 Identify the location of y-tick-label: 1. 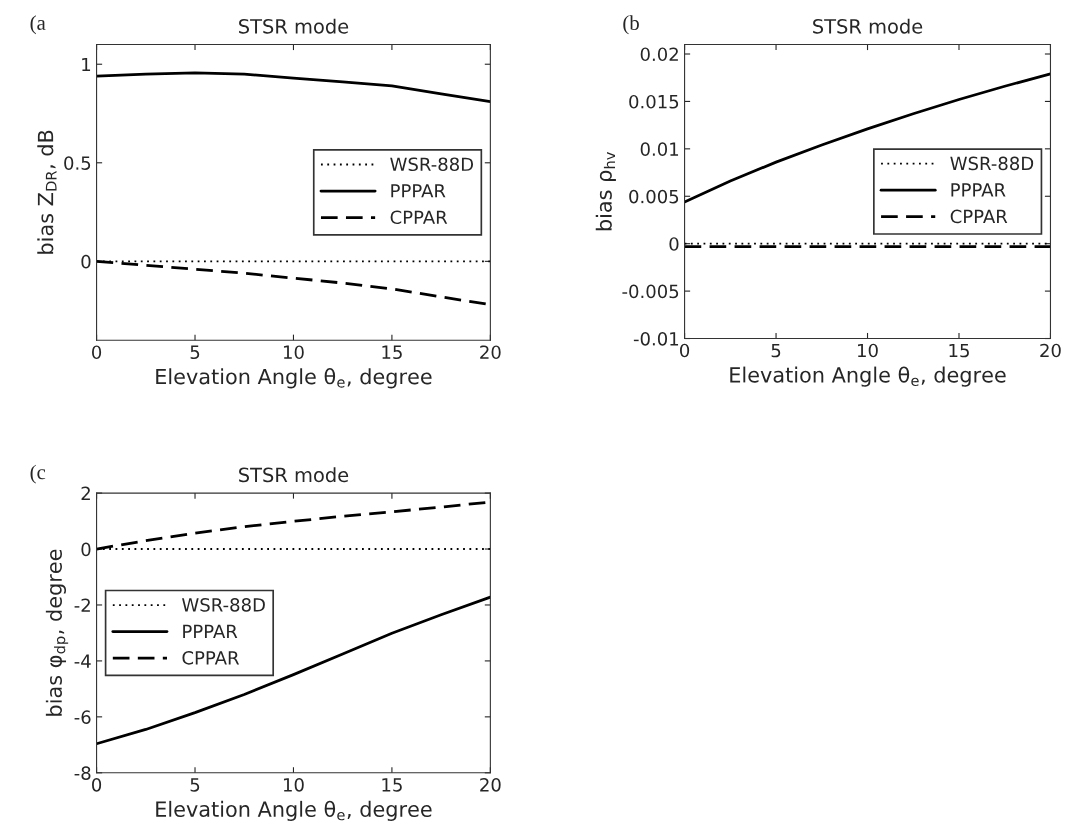
(86, 64).